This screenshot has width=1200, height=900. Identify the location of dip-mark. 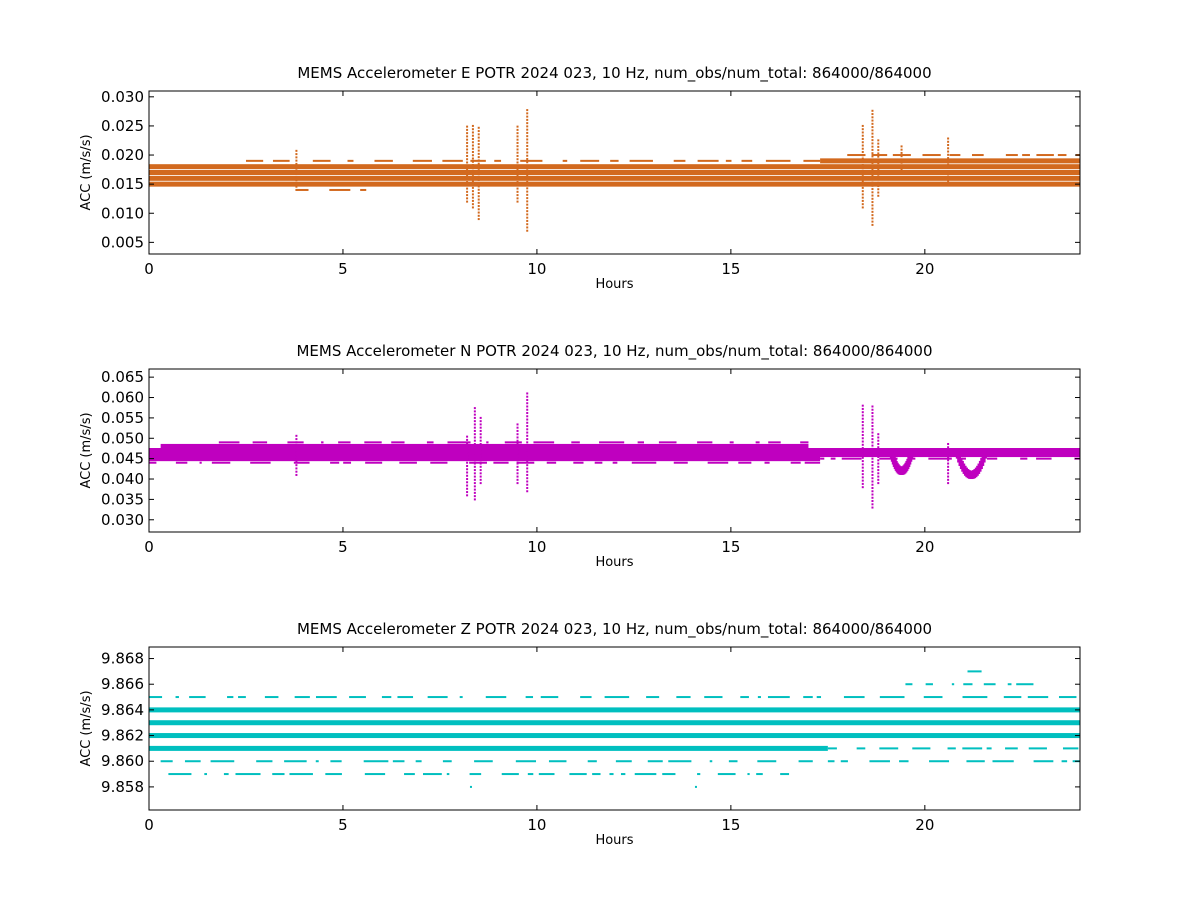
(911, 454).